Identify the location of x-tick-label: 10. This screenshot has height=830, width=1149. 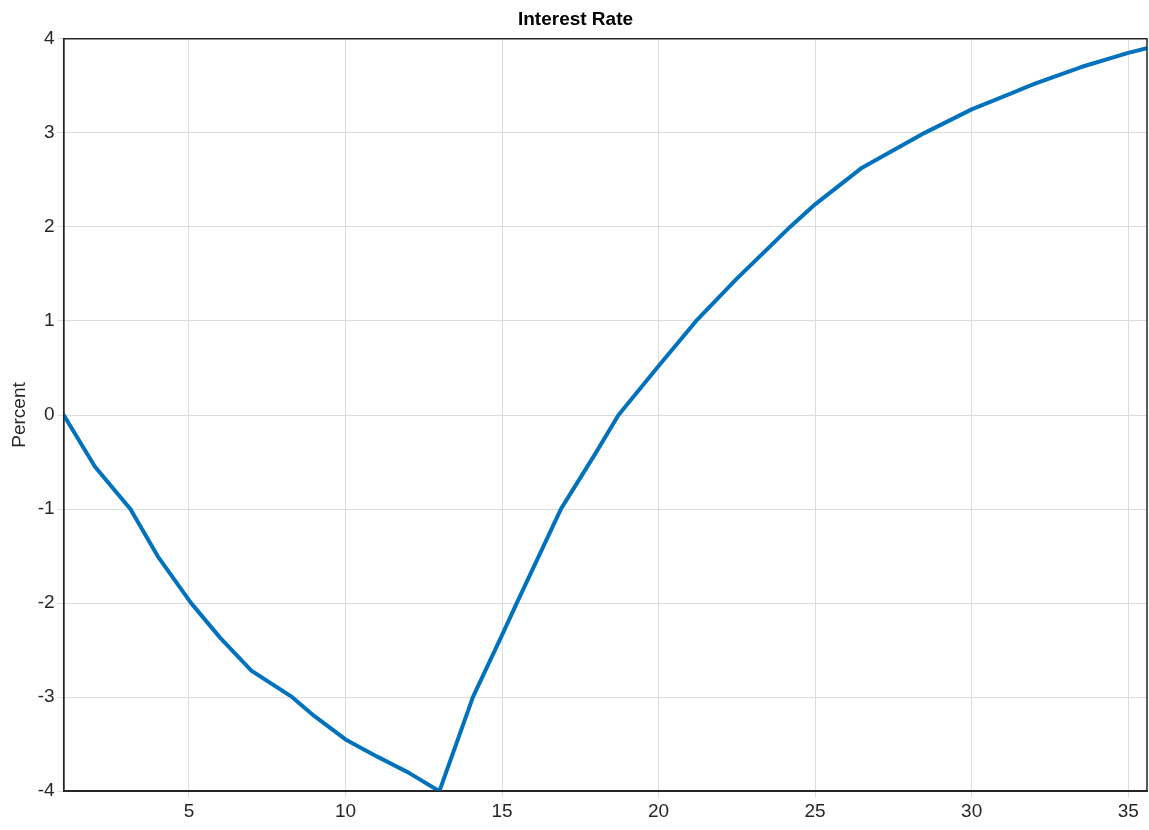
(345, 810).